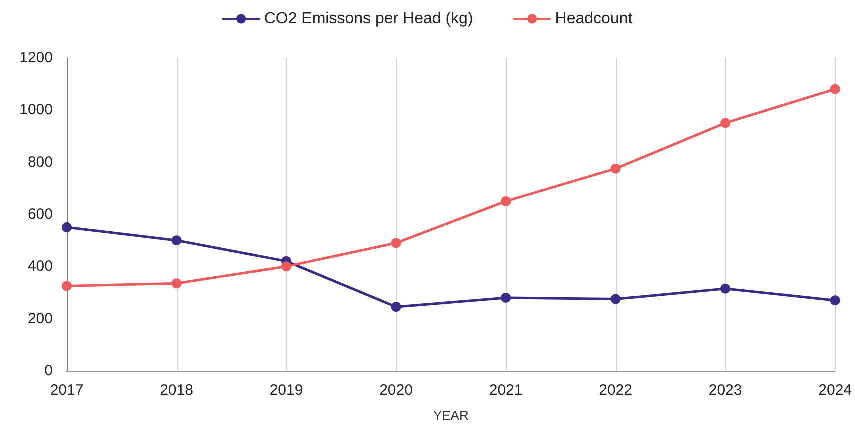 The height and width of the screenshot is (427, 855). I want to click on legend-label: CO2 Emissons per Head (kg), so click(369, 19).